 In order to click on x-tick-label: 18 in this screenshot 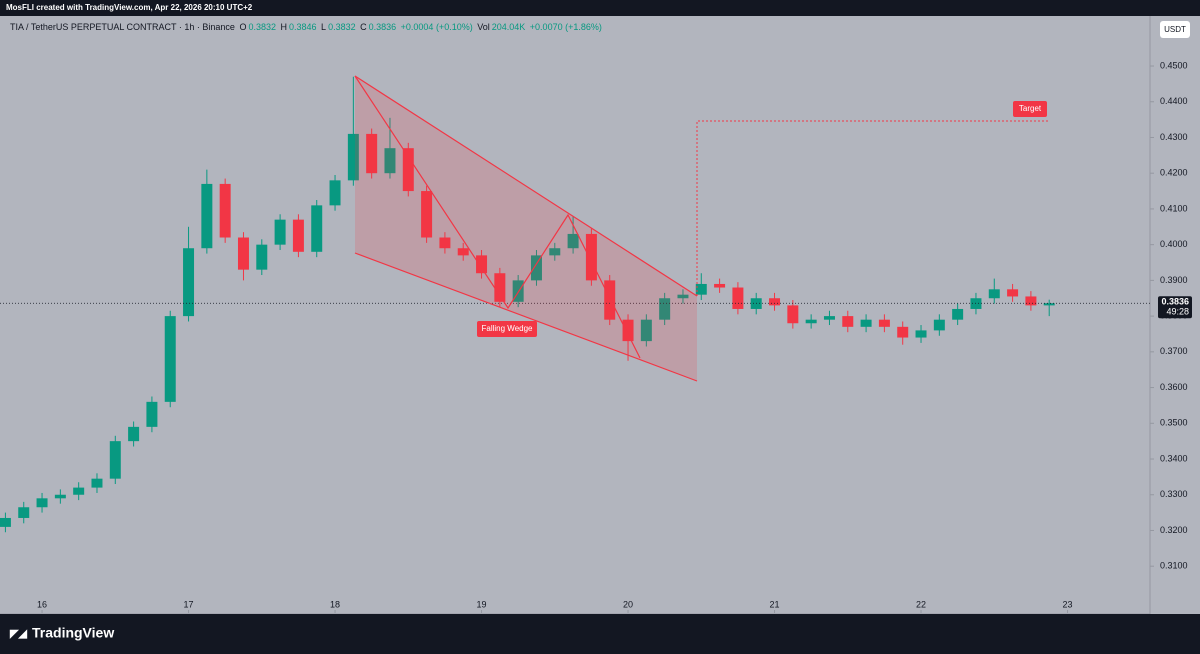, I will do `click(335, 604)`.